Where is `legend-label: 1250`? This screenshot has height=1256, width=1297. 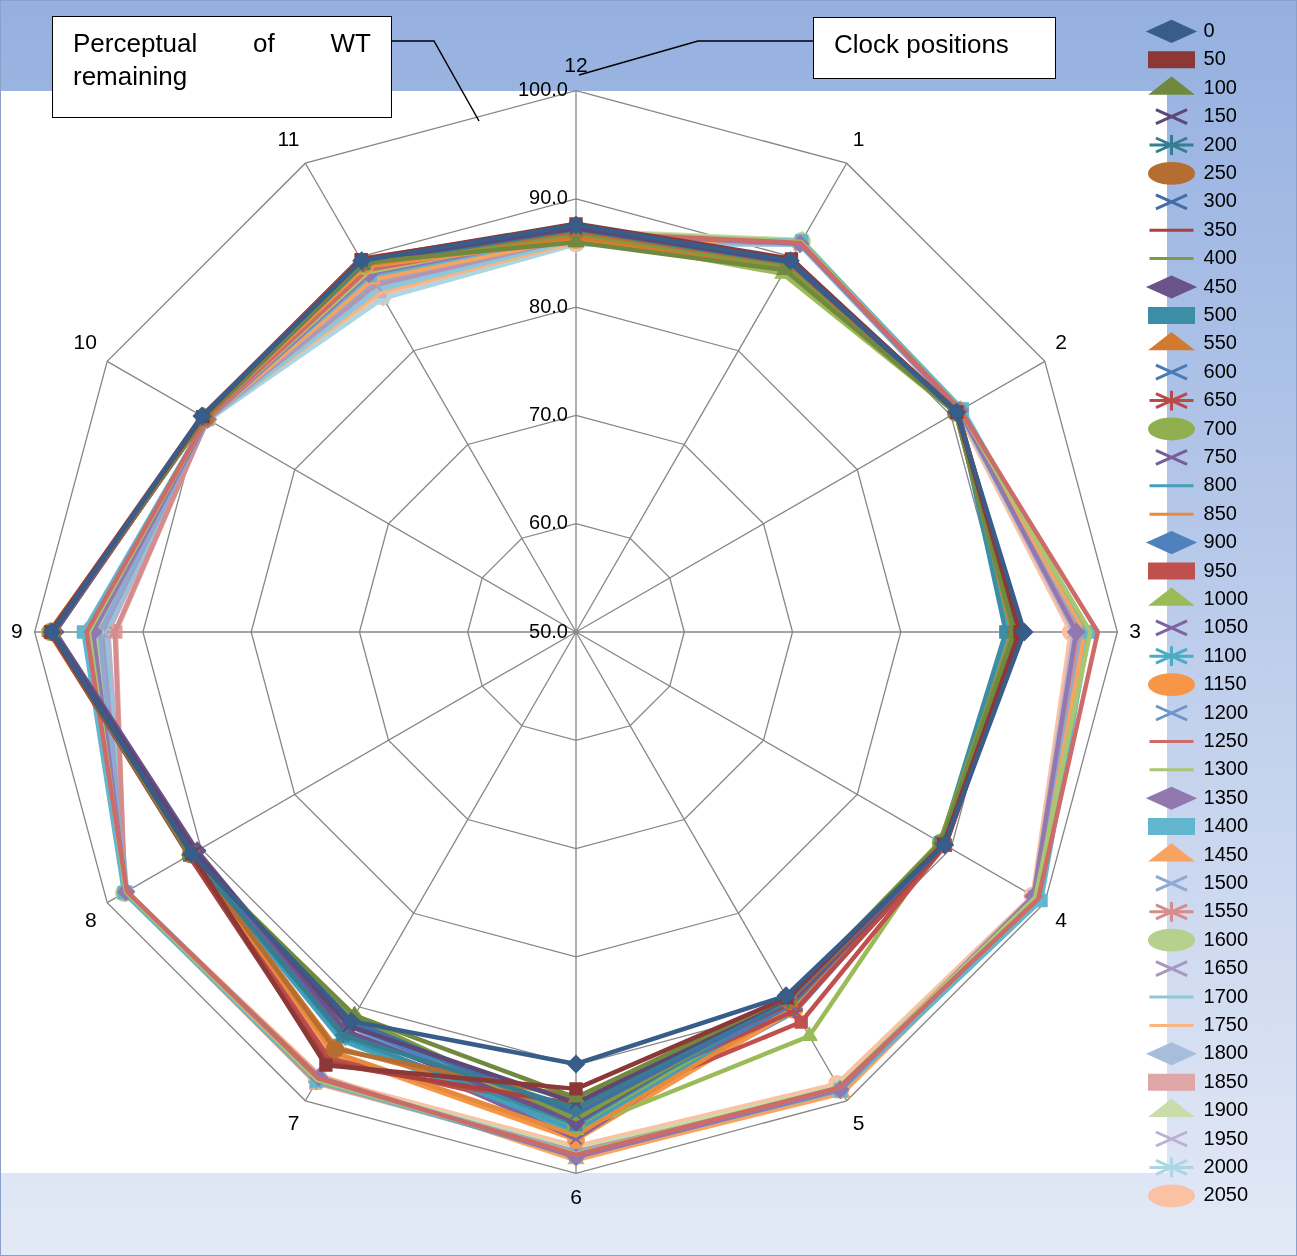 legend-label: 1250 is located at coordinates (1226, 739).